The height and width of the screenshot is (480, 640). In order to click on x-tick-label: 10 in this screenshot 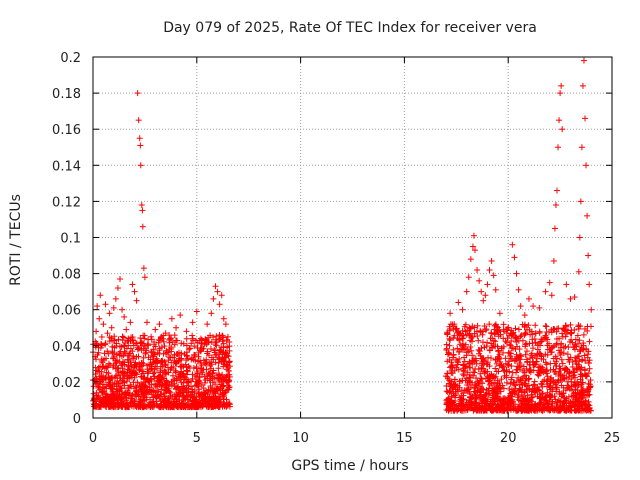, I will do `click(300, 438)`.